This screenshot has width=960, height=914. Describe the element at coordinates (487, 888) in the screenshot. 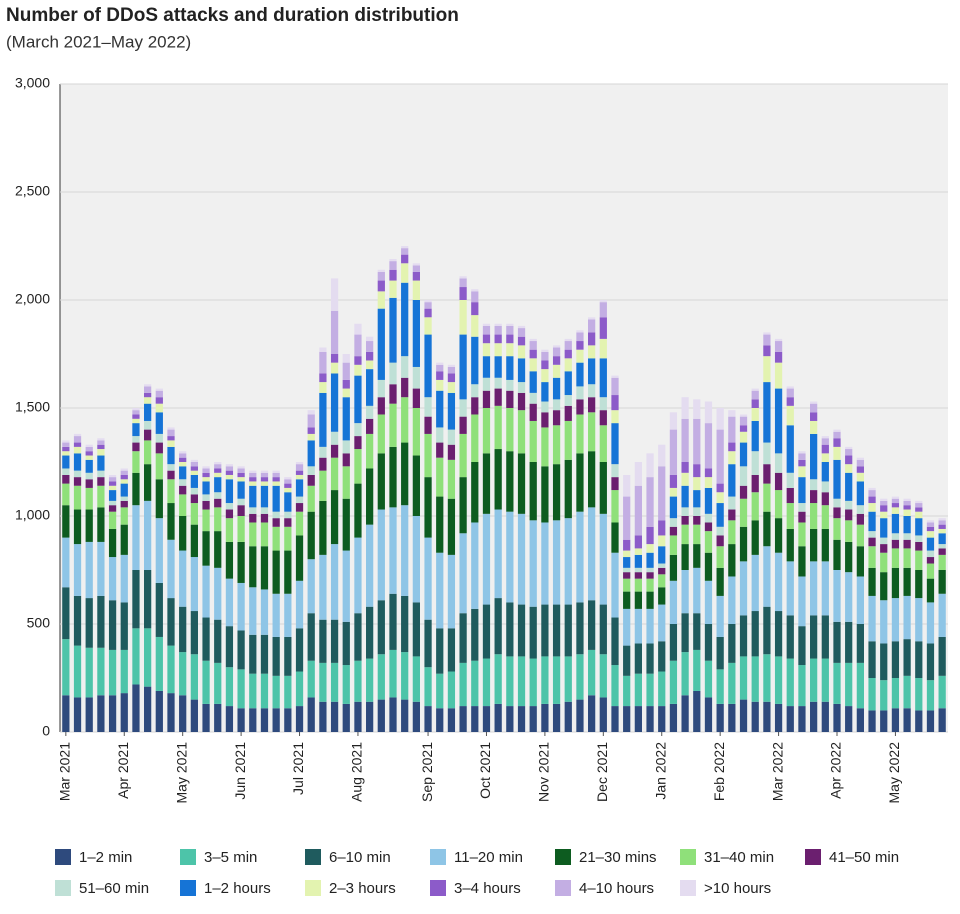

I see `legend-text: 3–4 hours` at that location.